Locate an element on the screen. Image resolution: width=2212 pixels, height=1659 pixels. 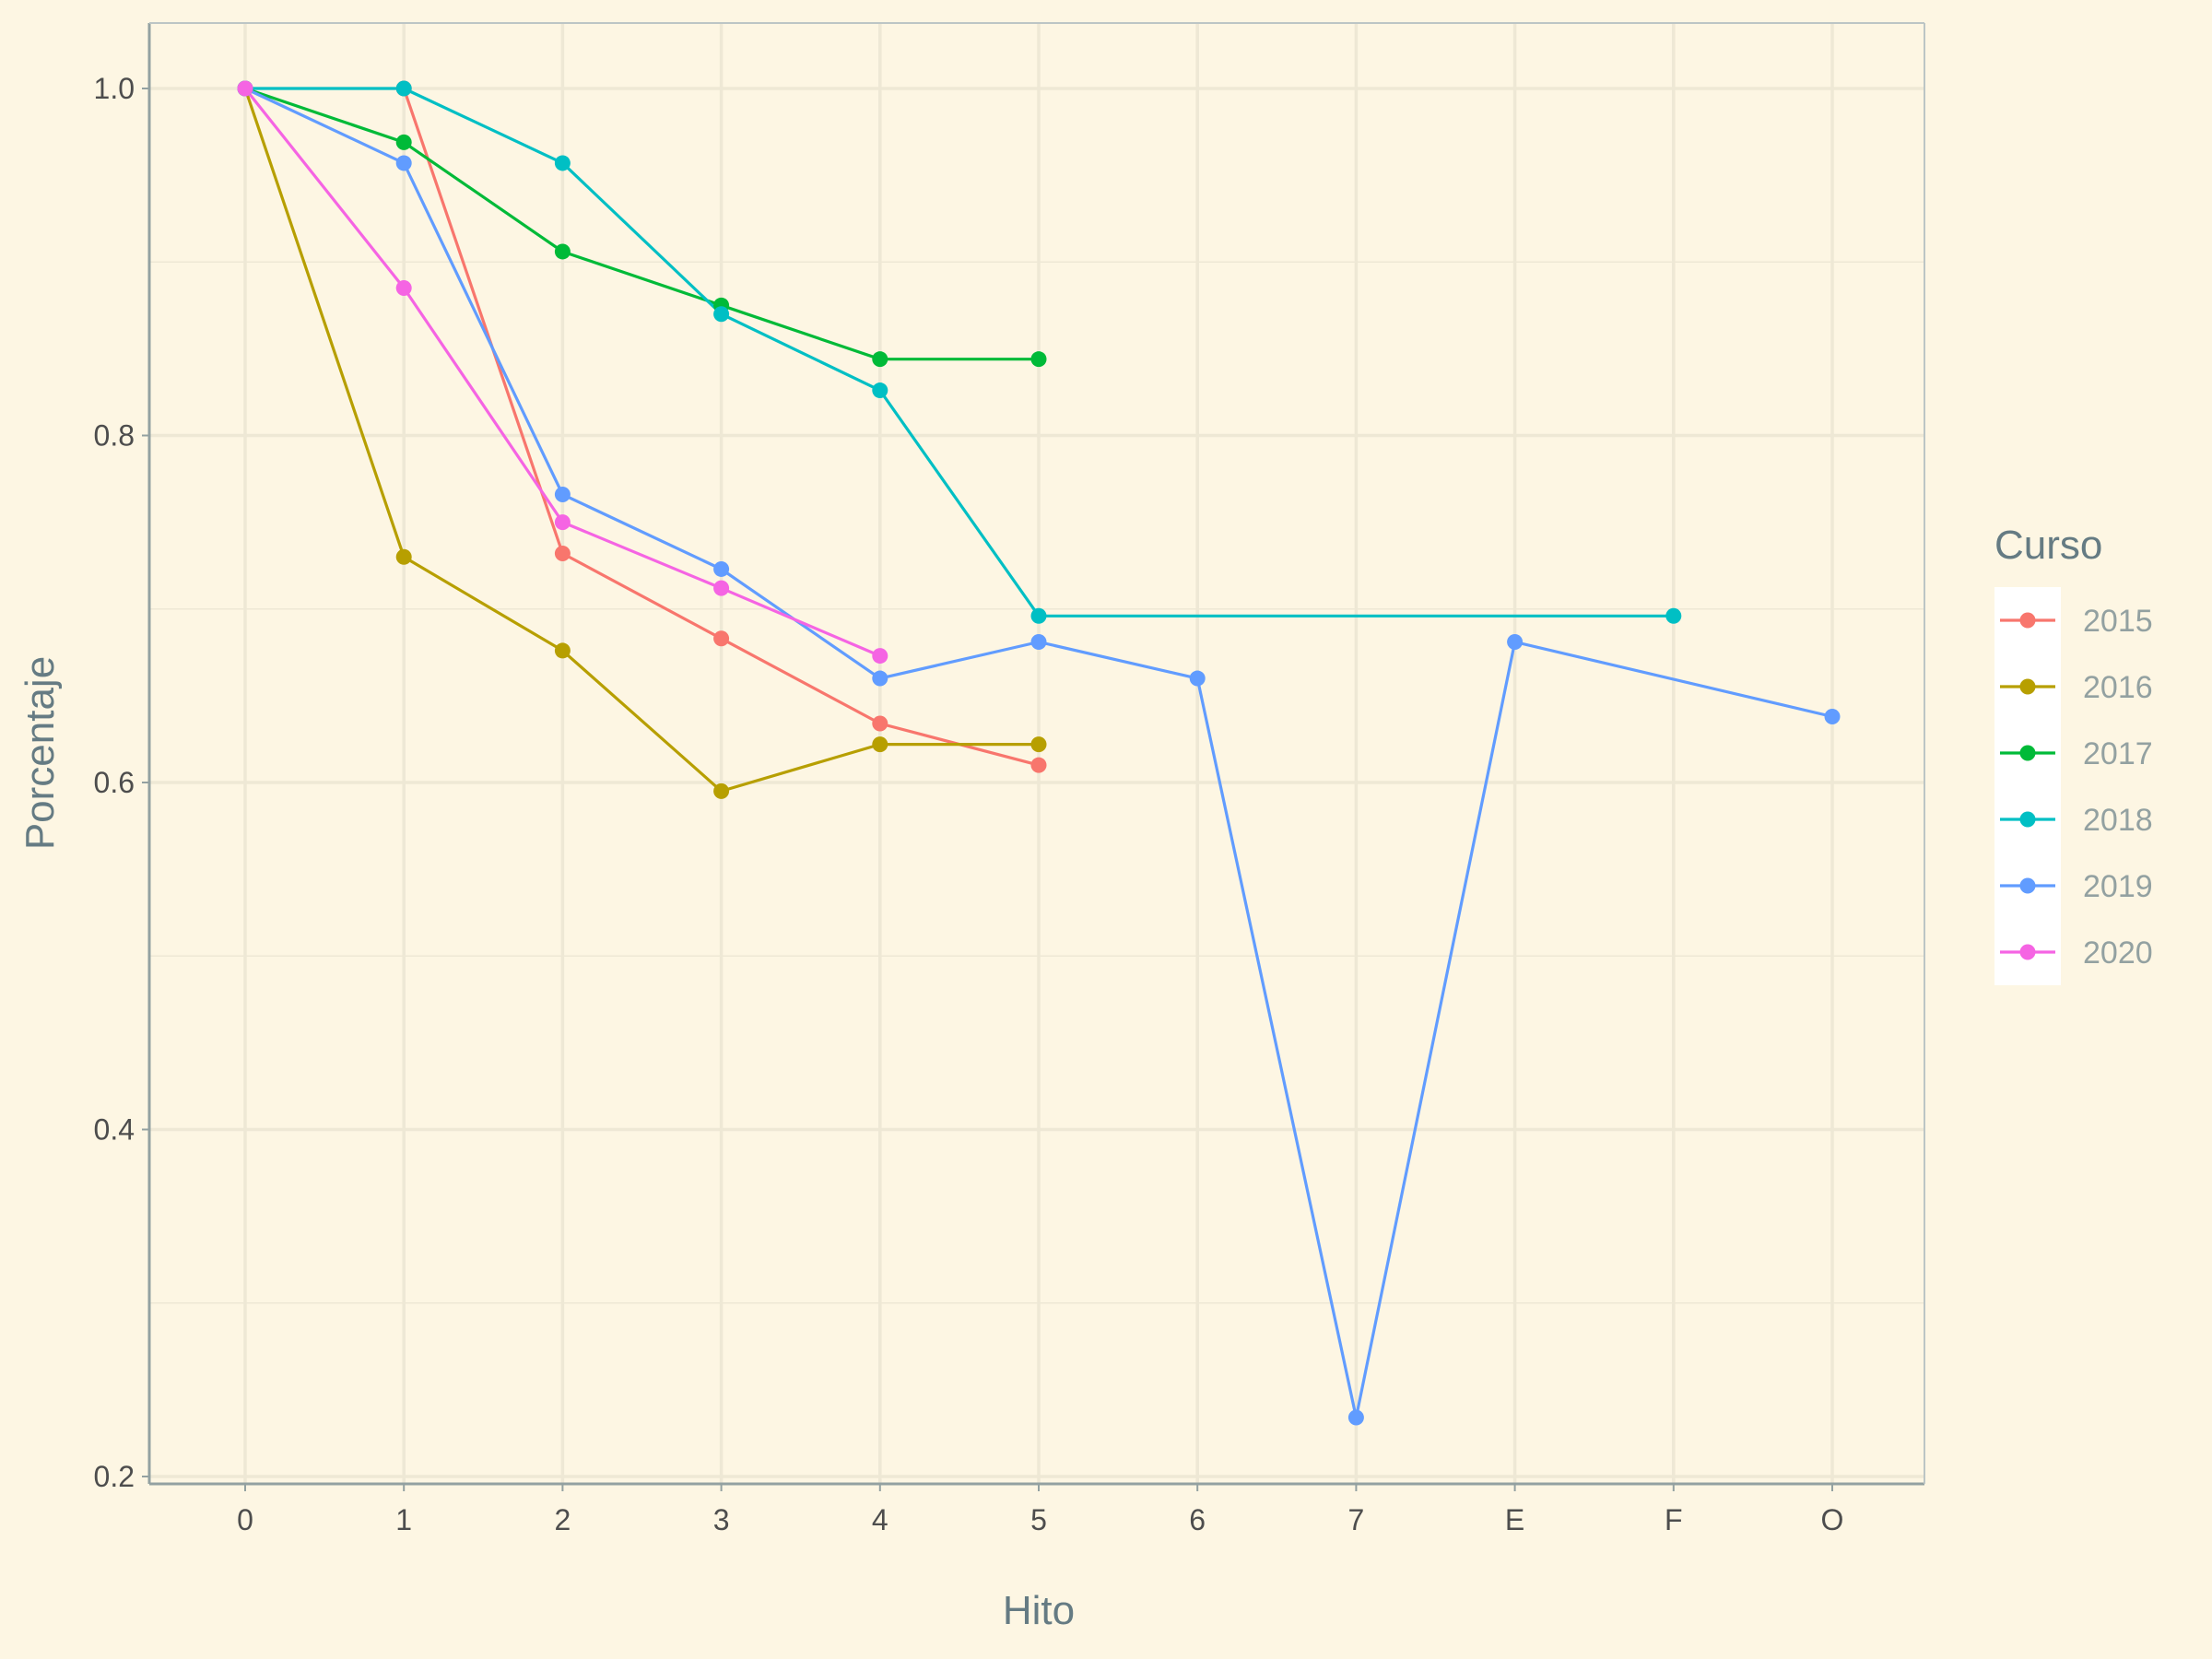
legend-key-background is located at coordinates (2027, 786).